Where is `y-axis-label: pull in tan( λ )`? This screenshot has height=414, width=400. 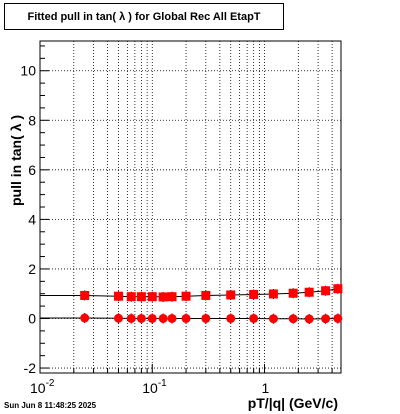
y-axis-label: pull in tan( λ ) is located at coordinates (16, 160).